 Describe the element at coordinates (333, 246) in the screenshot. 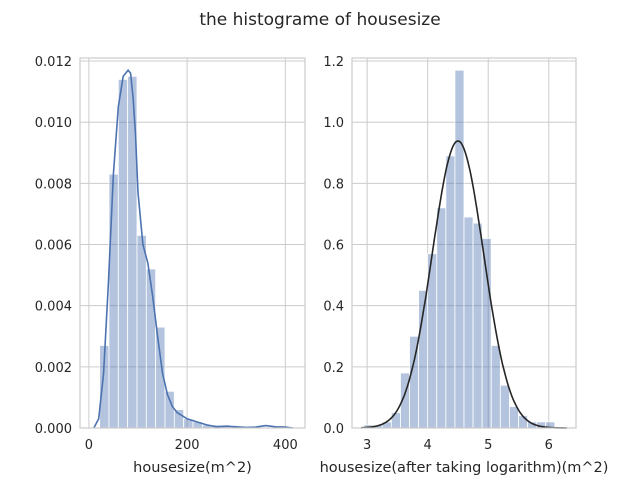

I see `y-tick-label: 0.6` at that location.